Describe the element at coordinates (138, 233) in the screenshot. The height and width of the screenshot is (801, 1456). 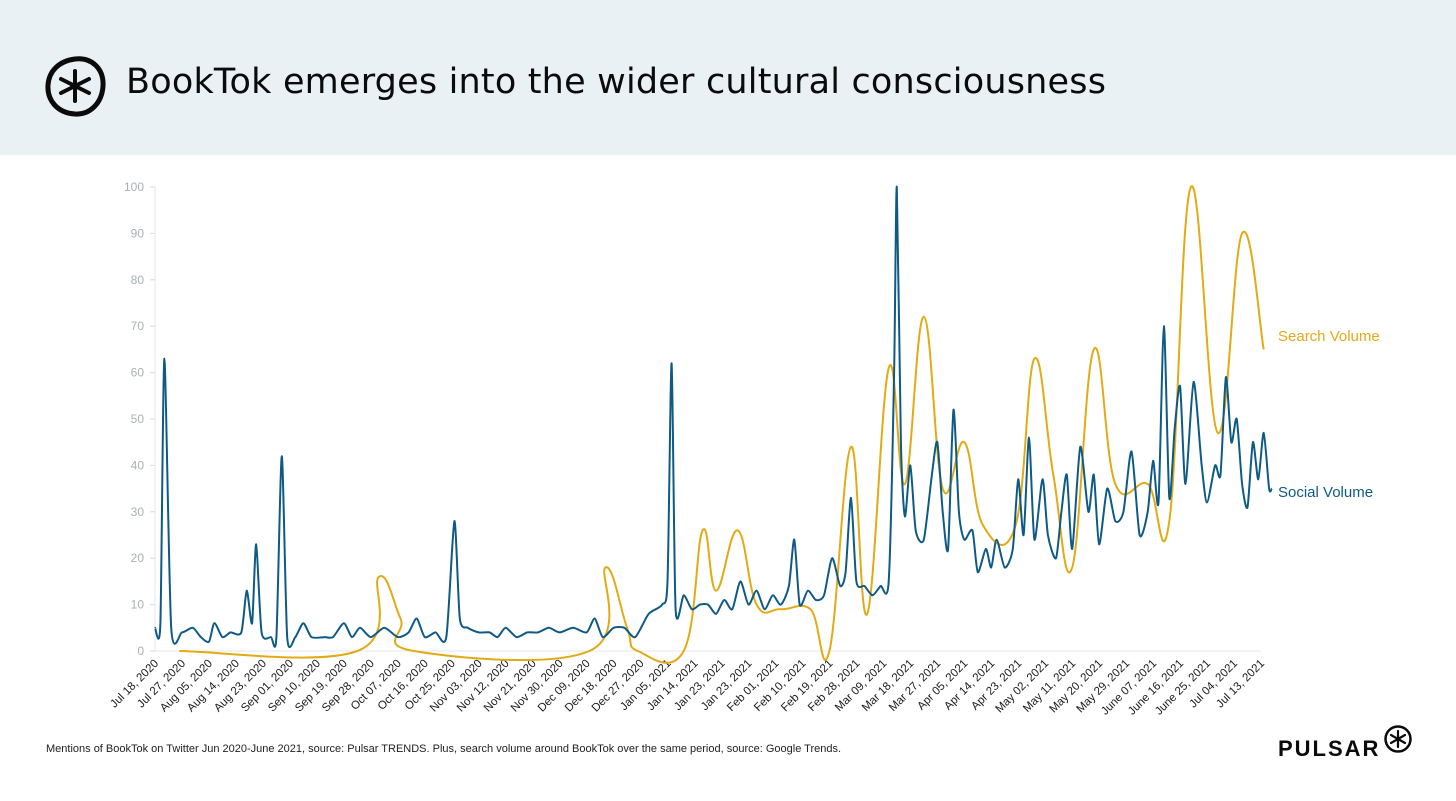
I see `y-tick-label: 90` at that location.